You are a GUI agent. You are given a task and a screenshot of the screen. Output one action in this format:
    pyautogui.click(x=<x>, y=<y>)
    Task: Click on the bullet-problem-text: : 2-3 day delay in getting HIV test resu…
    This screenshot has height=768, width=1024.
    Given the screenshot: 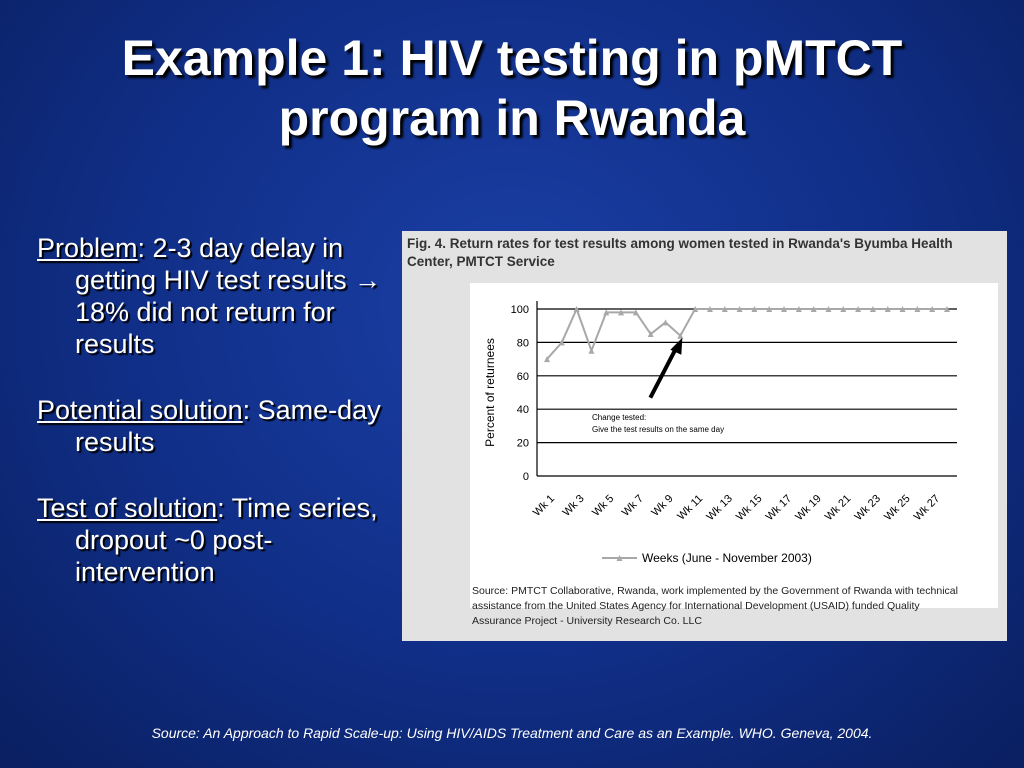 What is the action you would take?
    pyautogui.click(x=228, y=296)
    